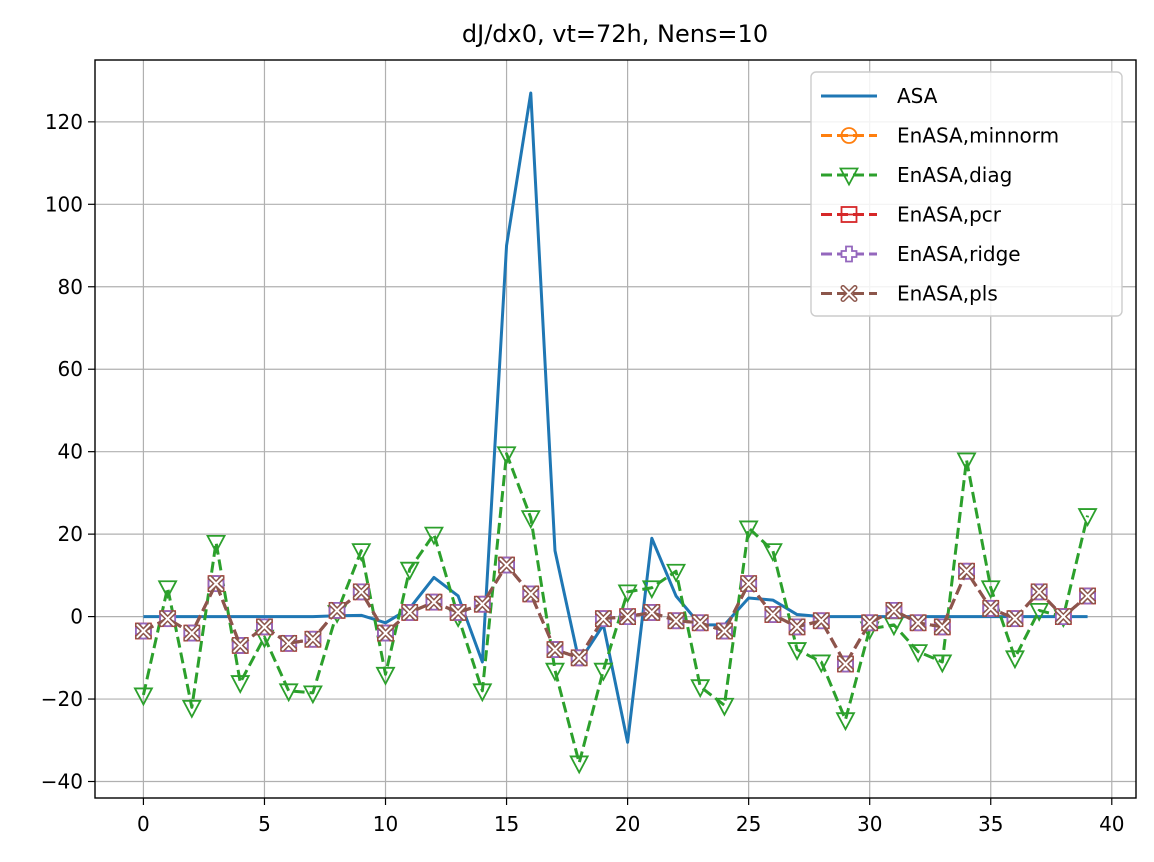  Describe the element at coordinates (70, 452) in the screenshot. I see `y-tick-label: 40` at that location.